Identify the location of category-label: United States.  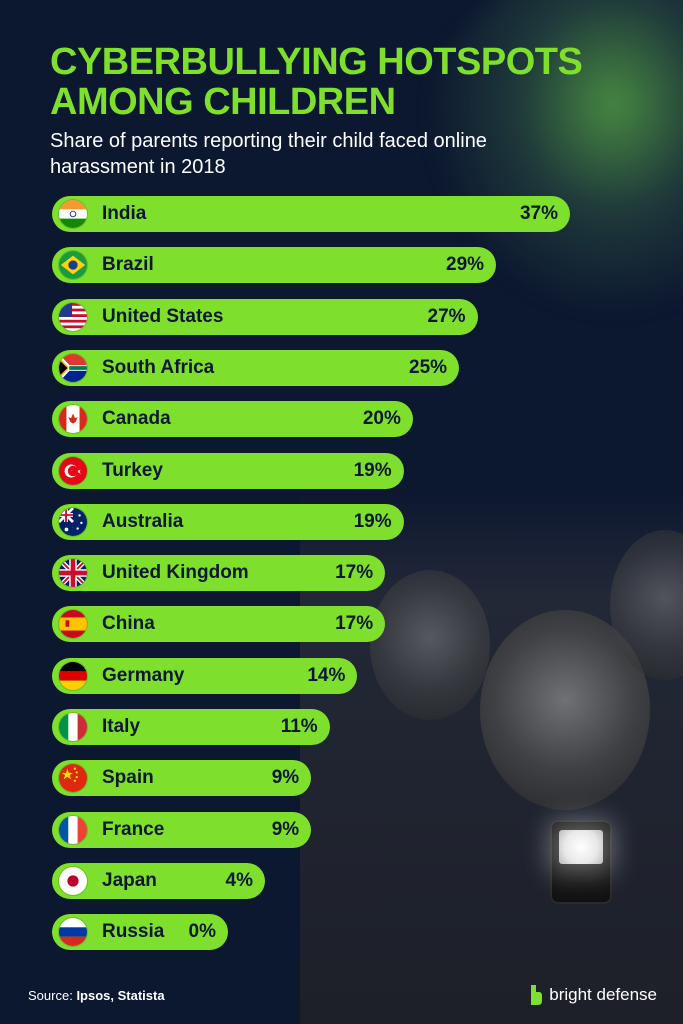
(163, 316).